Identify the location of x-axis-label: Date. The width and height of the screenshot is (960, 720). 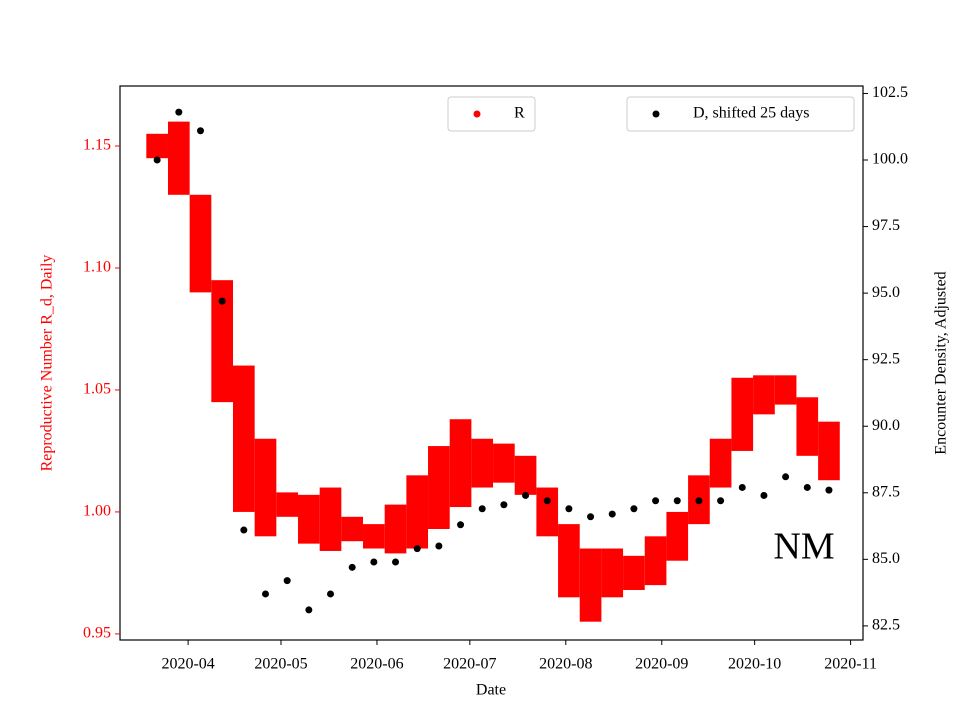
(491, 690).